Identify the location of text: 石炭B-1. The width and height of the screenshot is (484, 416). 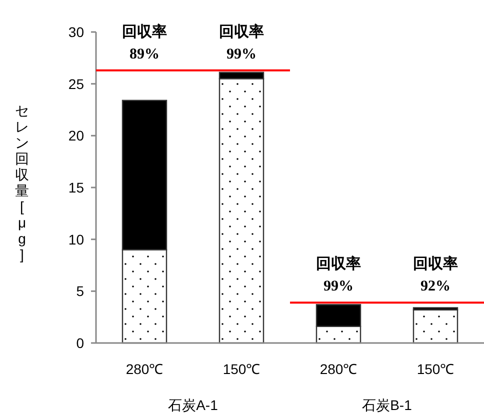
(387, 405).